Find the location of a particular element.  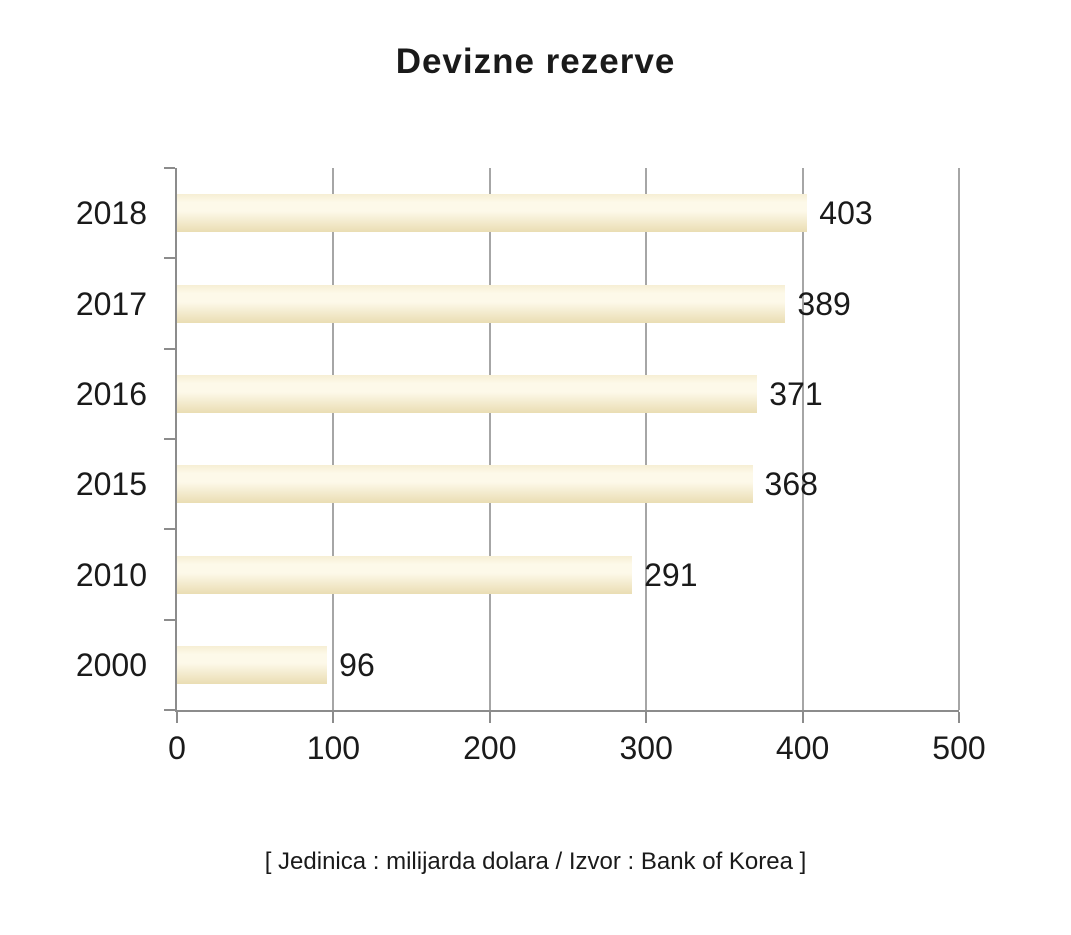

category-label-2000: 2000 is located at coordinates (111, 664).